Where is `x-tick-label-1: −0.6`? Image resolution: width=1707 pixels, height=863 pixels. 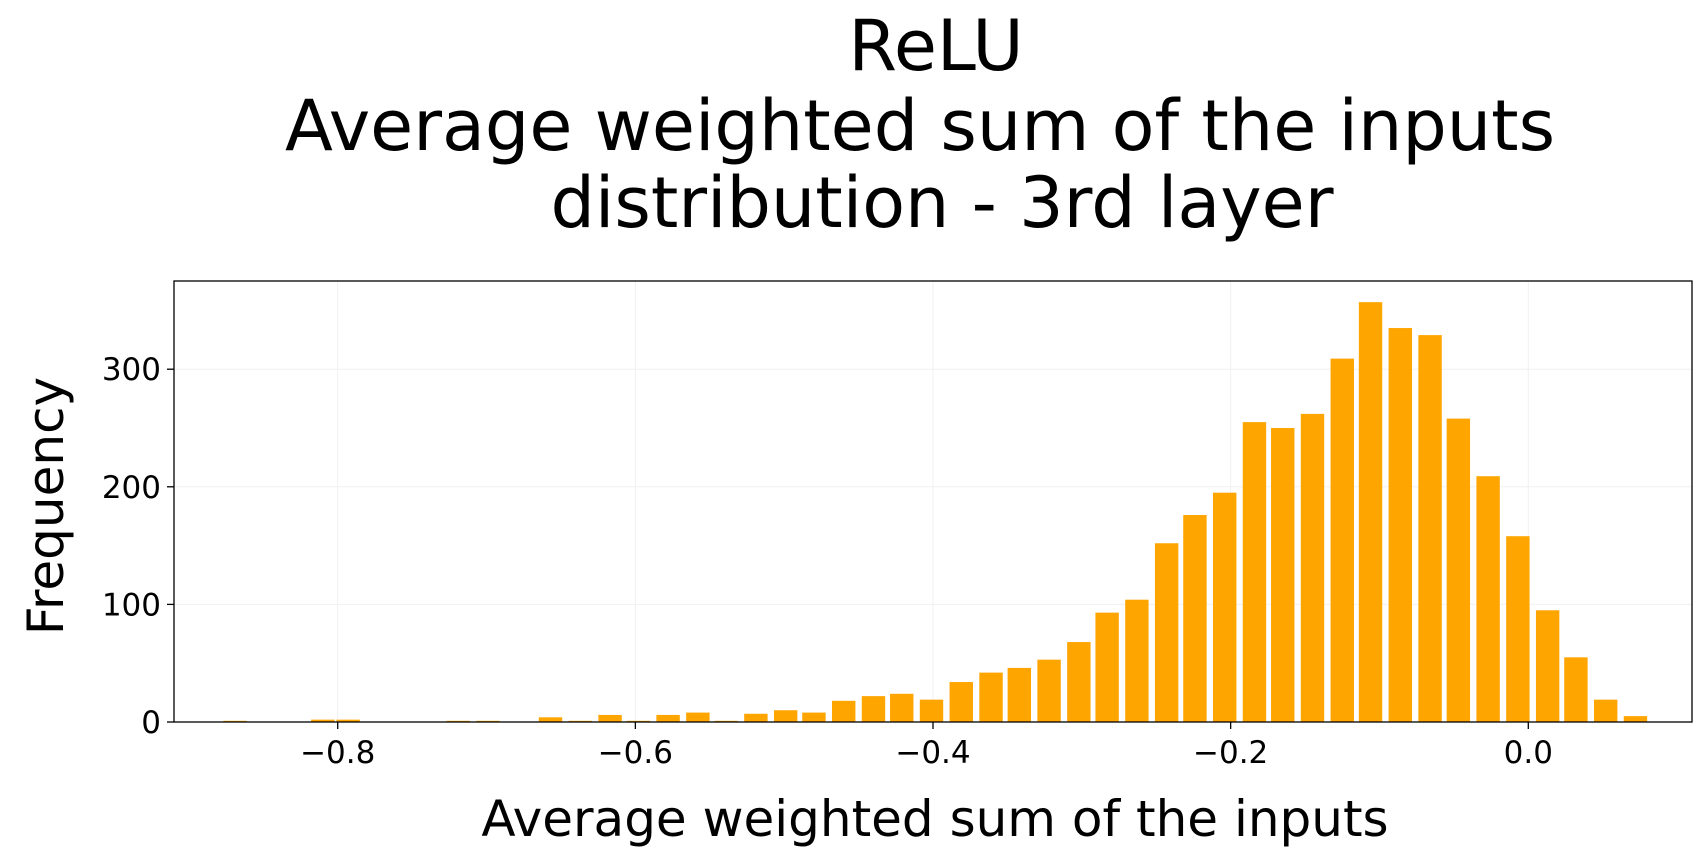 x-tick-label-1: −0.6 is located at coordinates (635, 753).